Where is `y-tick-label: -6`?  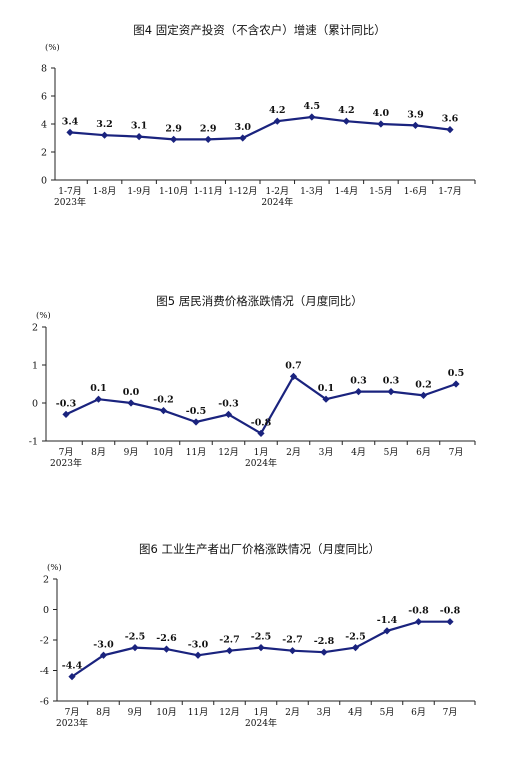 y-tick-label: -6 is located at coordinates (44, 702).